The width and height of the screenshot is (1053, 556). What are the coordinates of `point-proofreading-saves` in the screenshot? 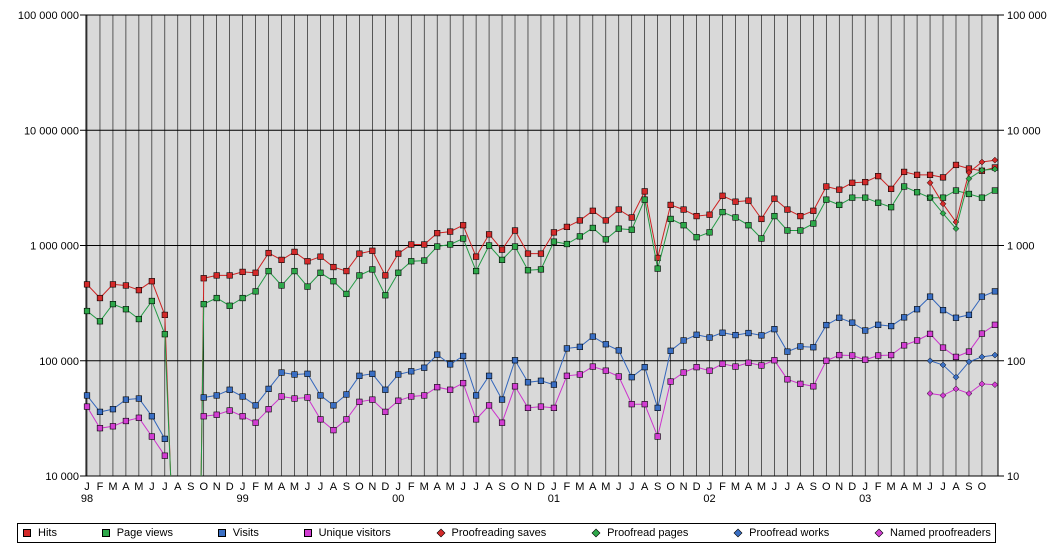 It's located at (982, 162).